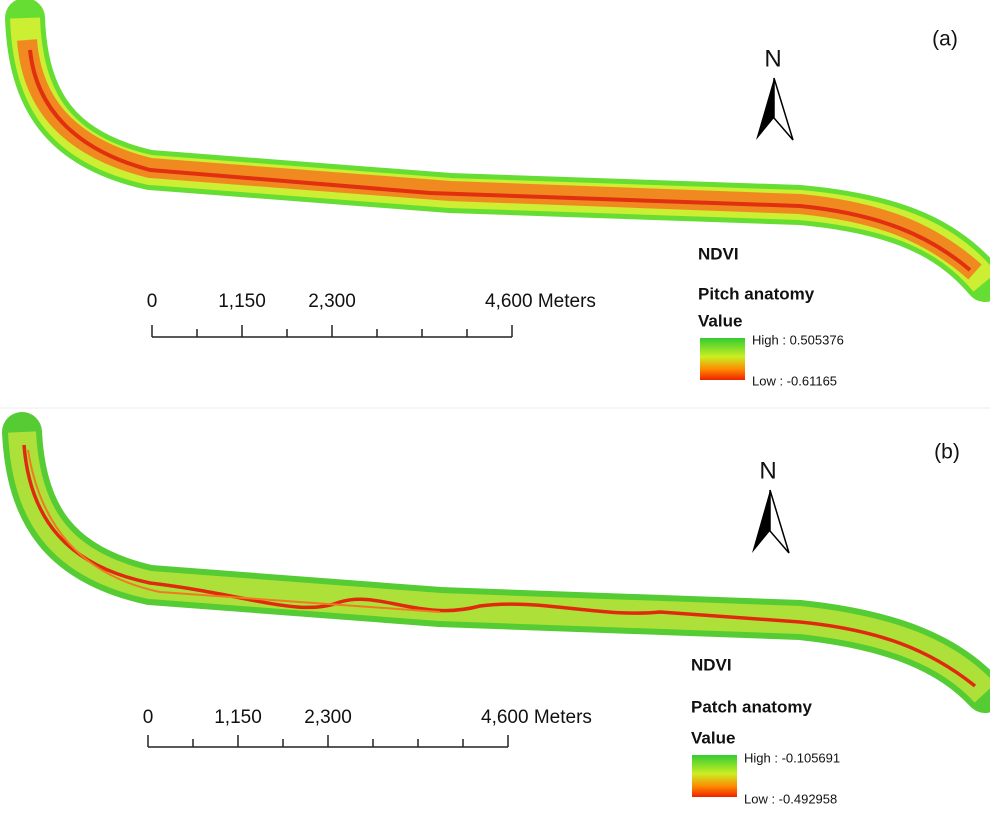 The width and height of the screenshot is (990, 816). Describe the element at coordinates (751, 706) in the screenshot. I see `legend-subtitle: Patch anatomy` at that location.